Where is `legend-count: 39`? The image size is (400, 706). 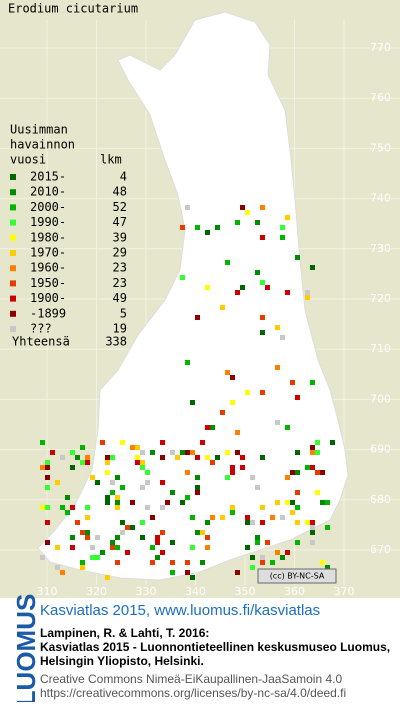
legend-count: 39 is located at coordinates (120, 237).